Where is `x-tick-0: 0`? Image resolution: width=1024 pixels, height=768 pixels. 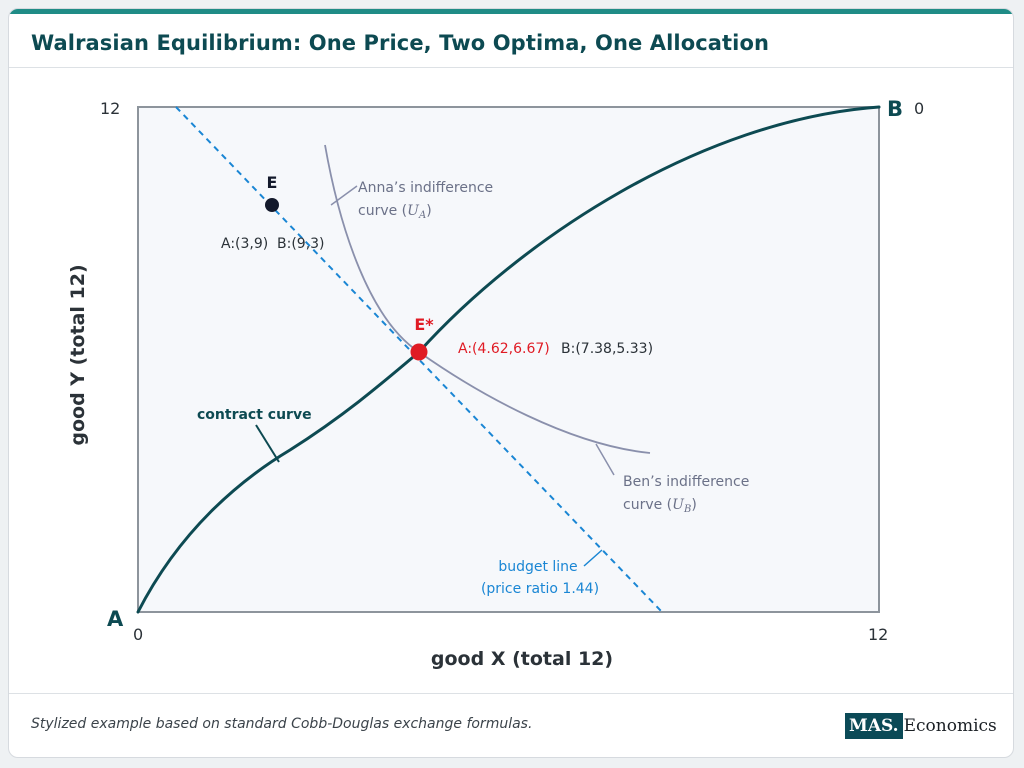
x-tick-0: 0 is located at coordinates (138, 634).